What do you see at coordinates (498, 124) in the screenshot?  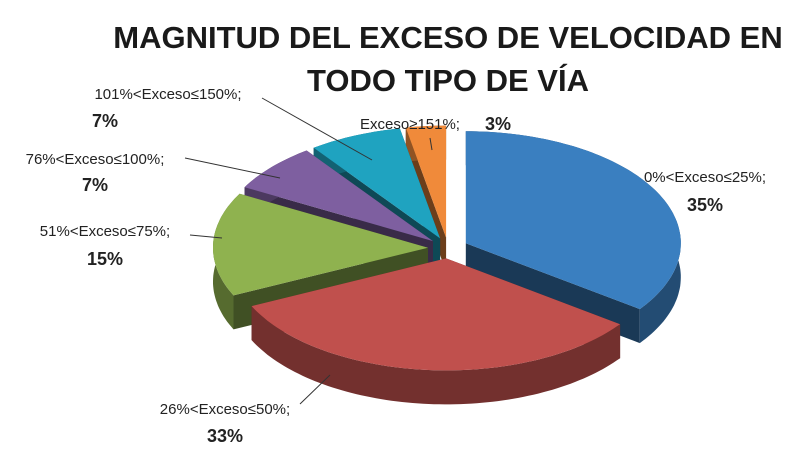 I see `value-label: 3%` at bounding box center [498, 124].